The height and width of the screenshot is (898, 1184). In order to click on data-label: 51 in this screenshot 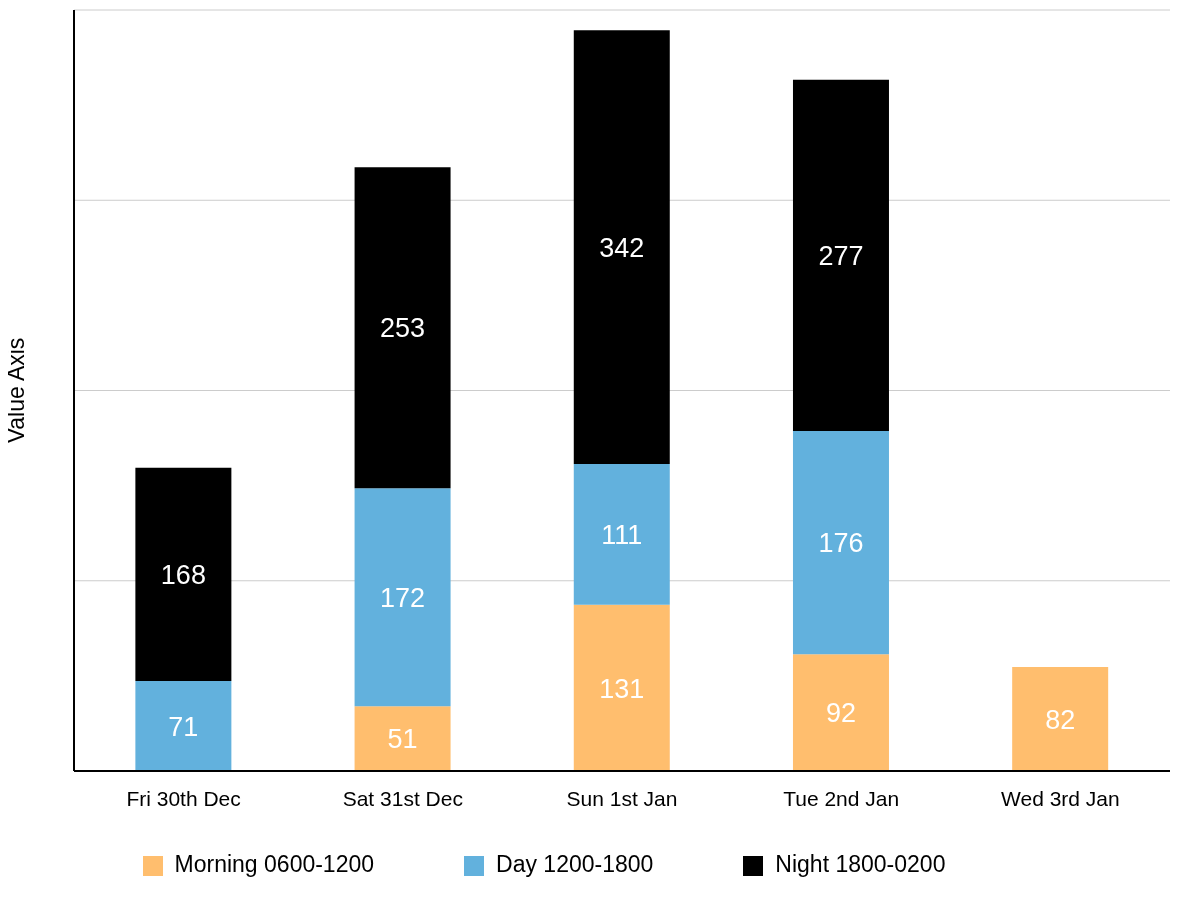, I will do `click(402, 739)`.